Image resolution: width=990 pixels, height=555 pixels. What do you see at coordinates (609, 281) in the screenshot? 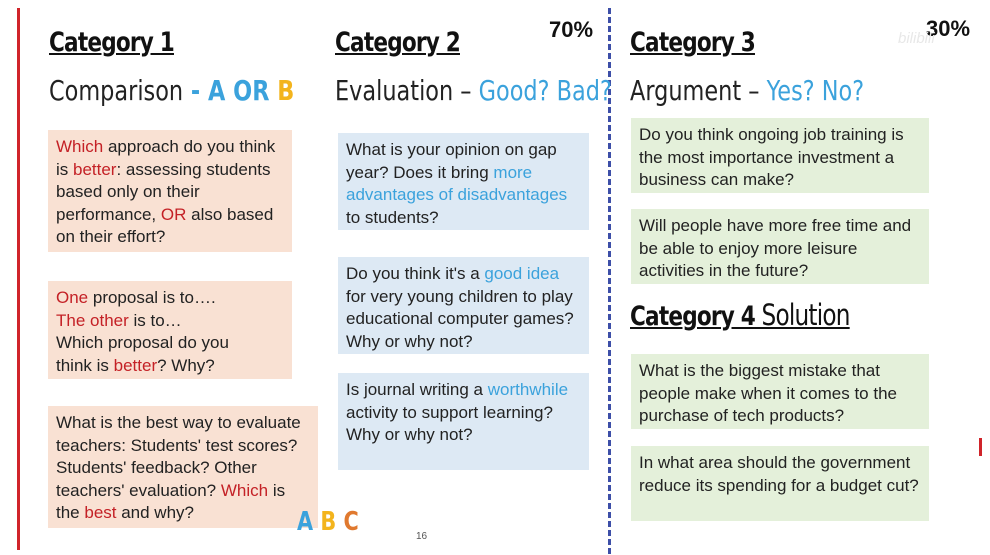
I see `column-divider` at bounding box center [609, 281].